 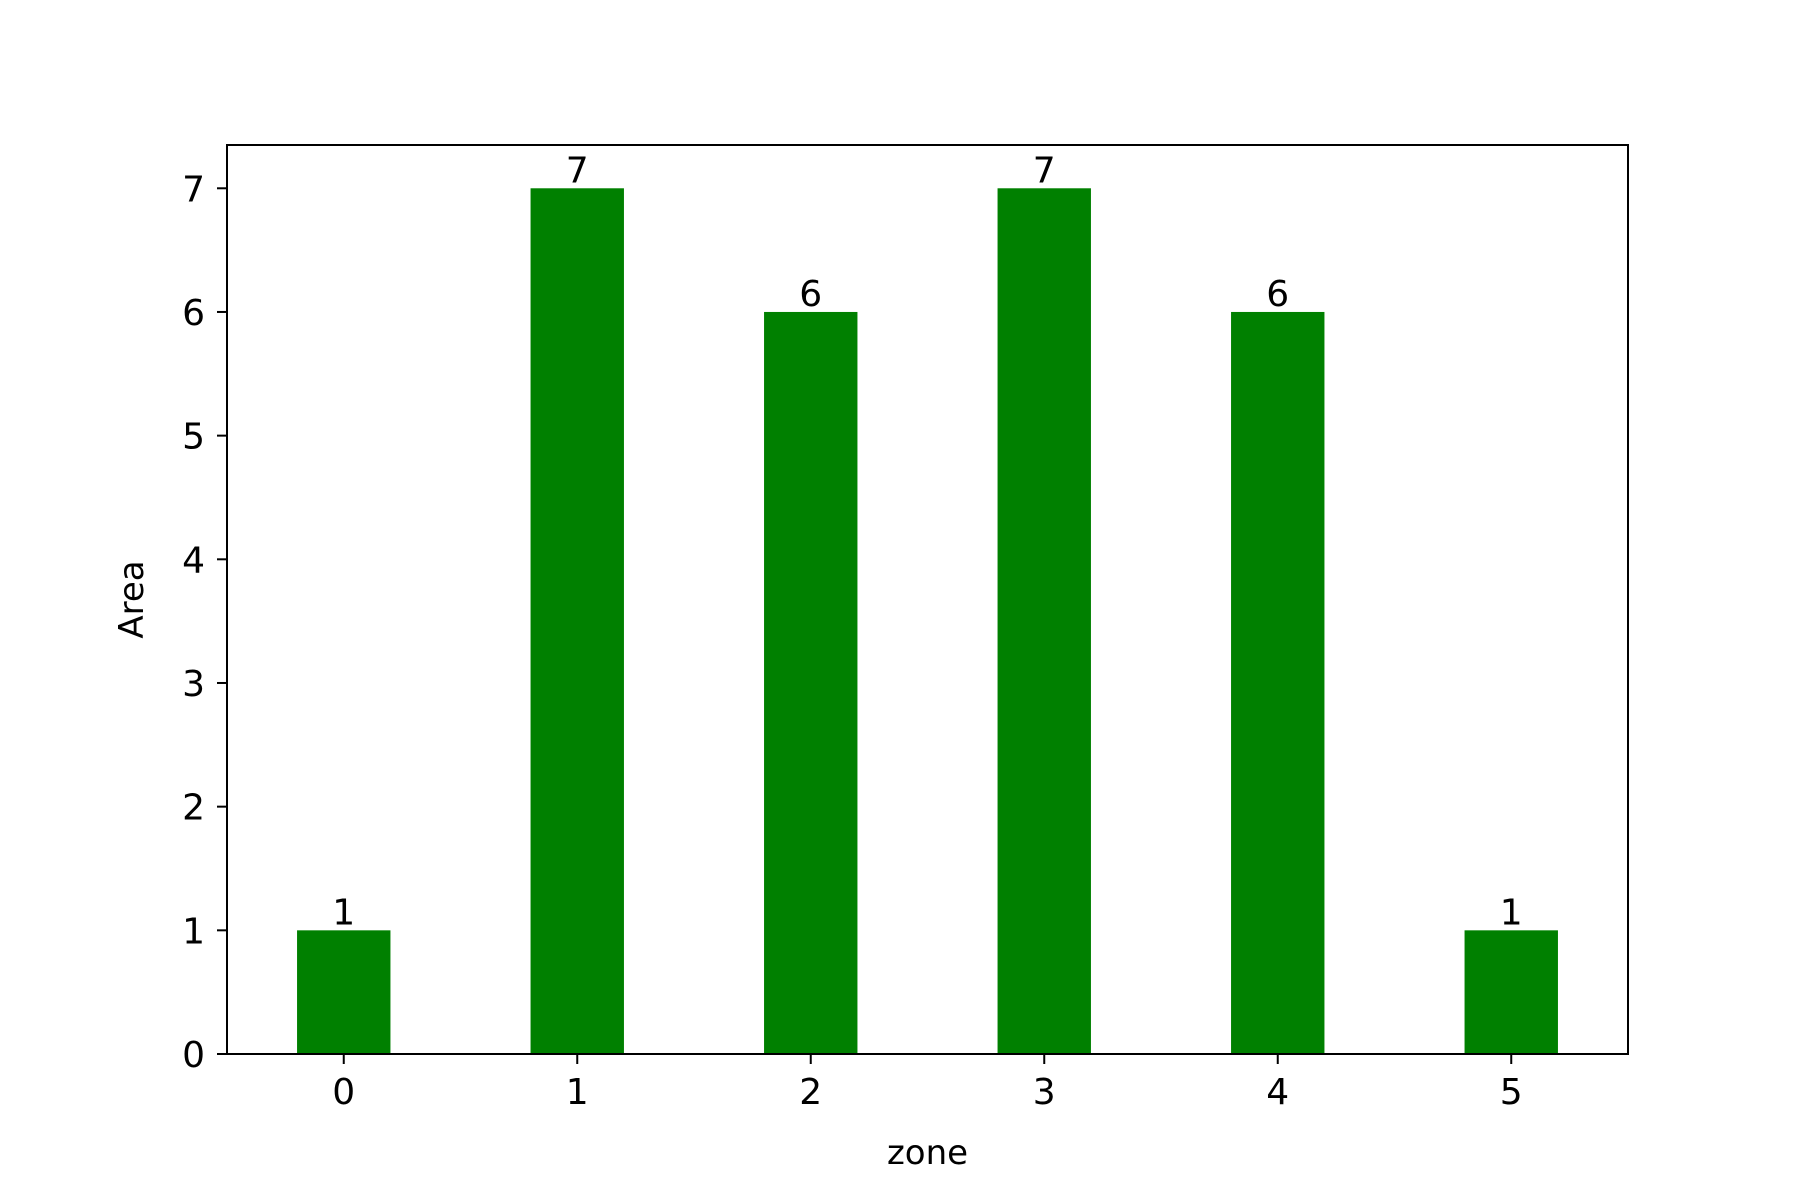 What do you see at coordinates (343, 912) in the screenshot?
I see `data-label-zone-0: 1` at bounding box center [343, 912].